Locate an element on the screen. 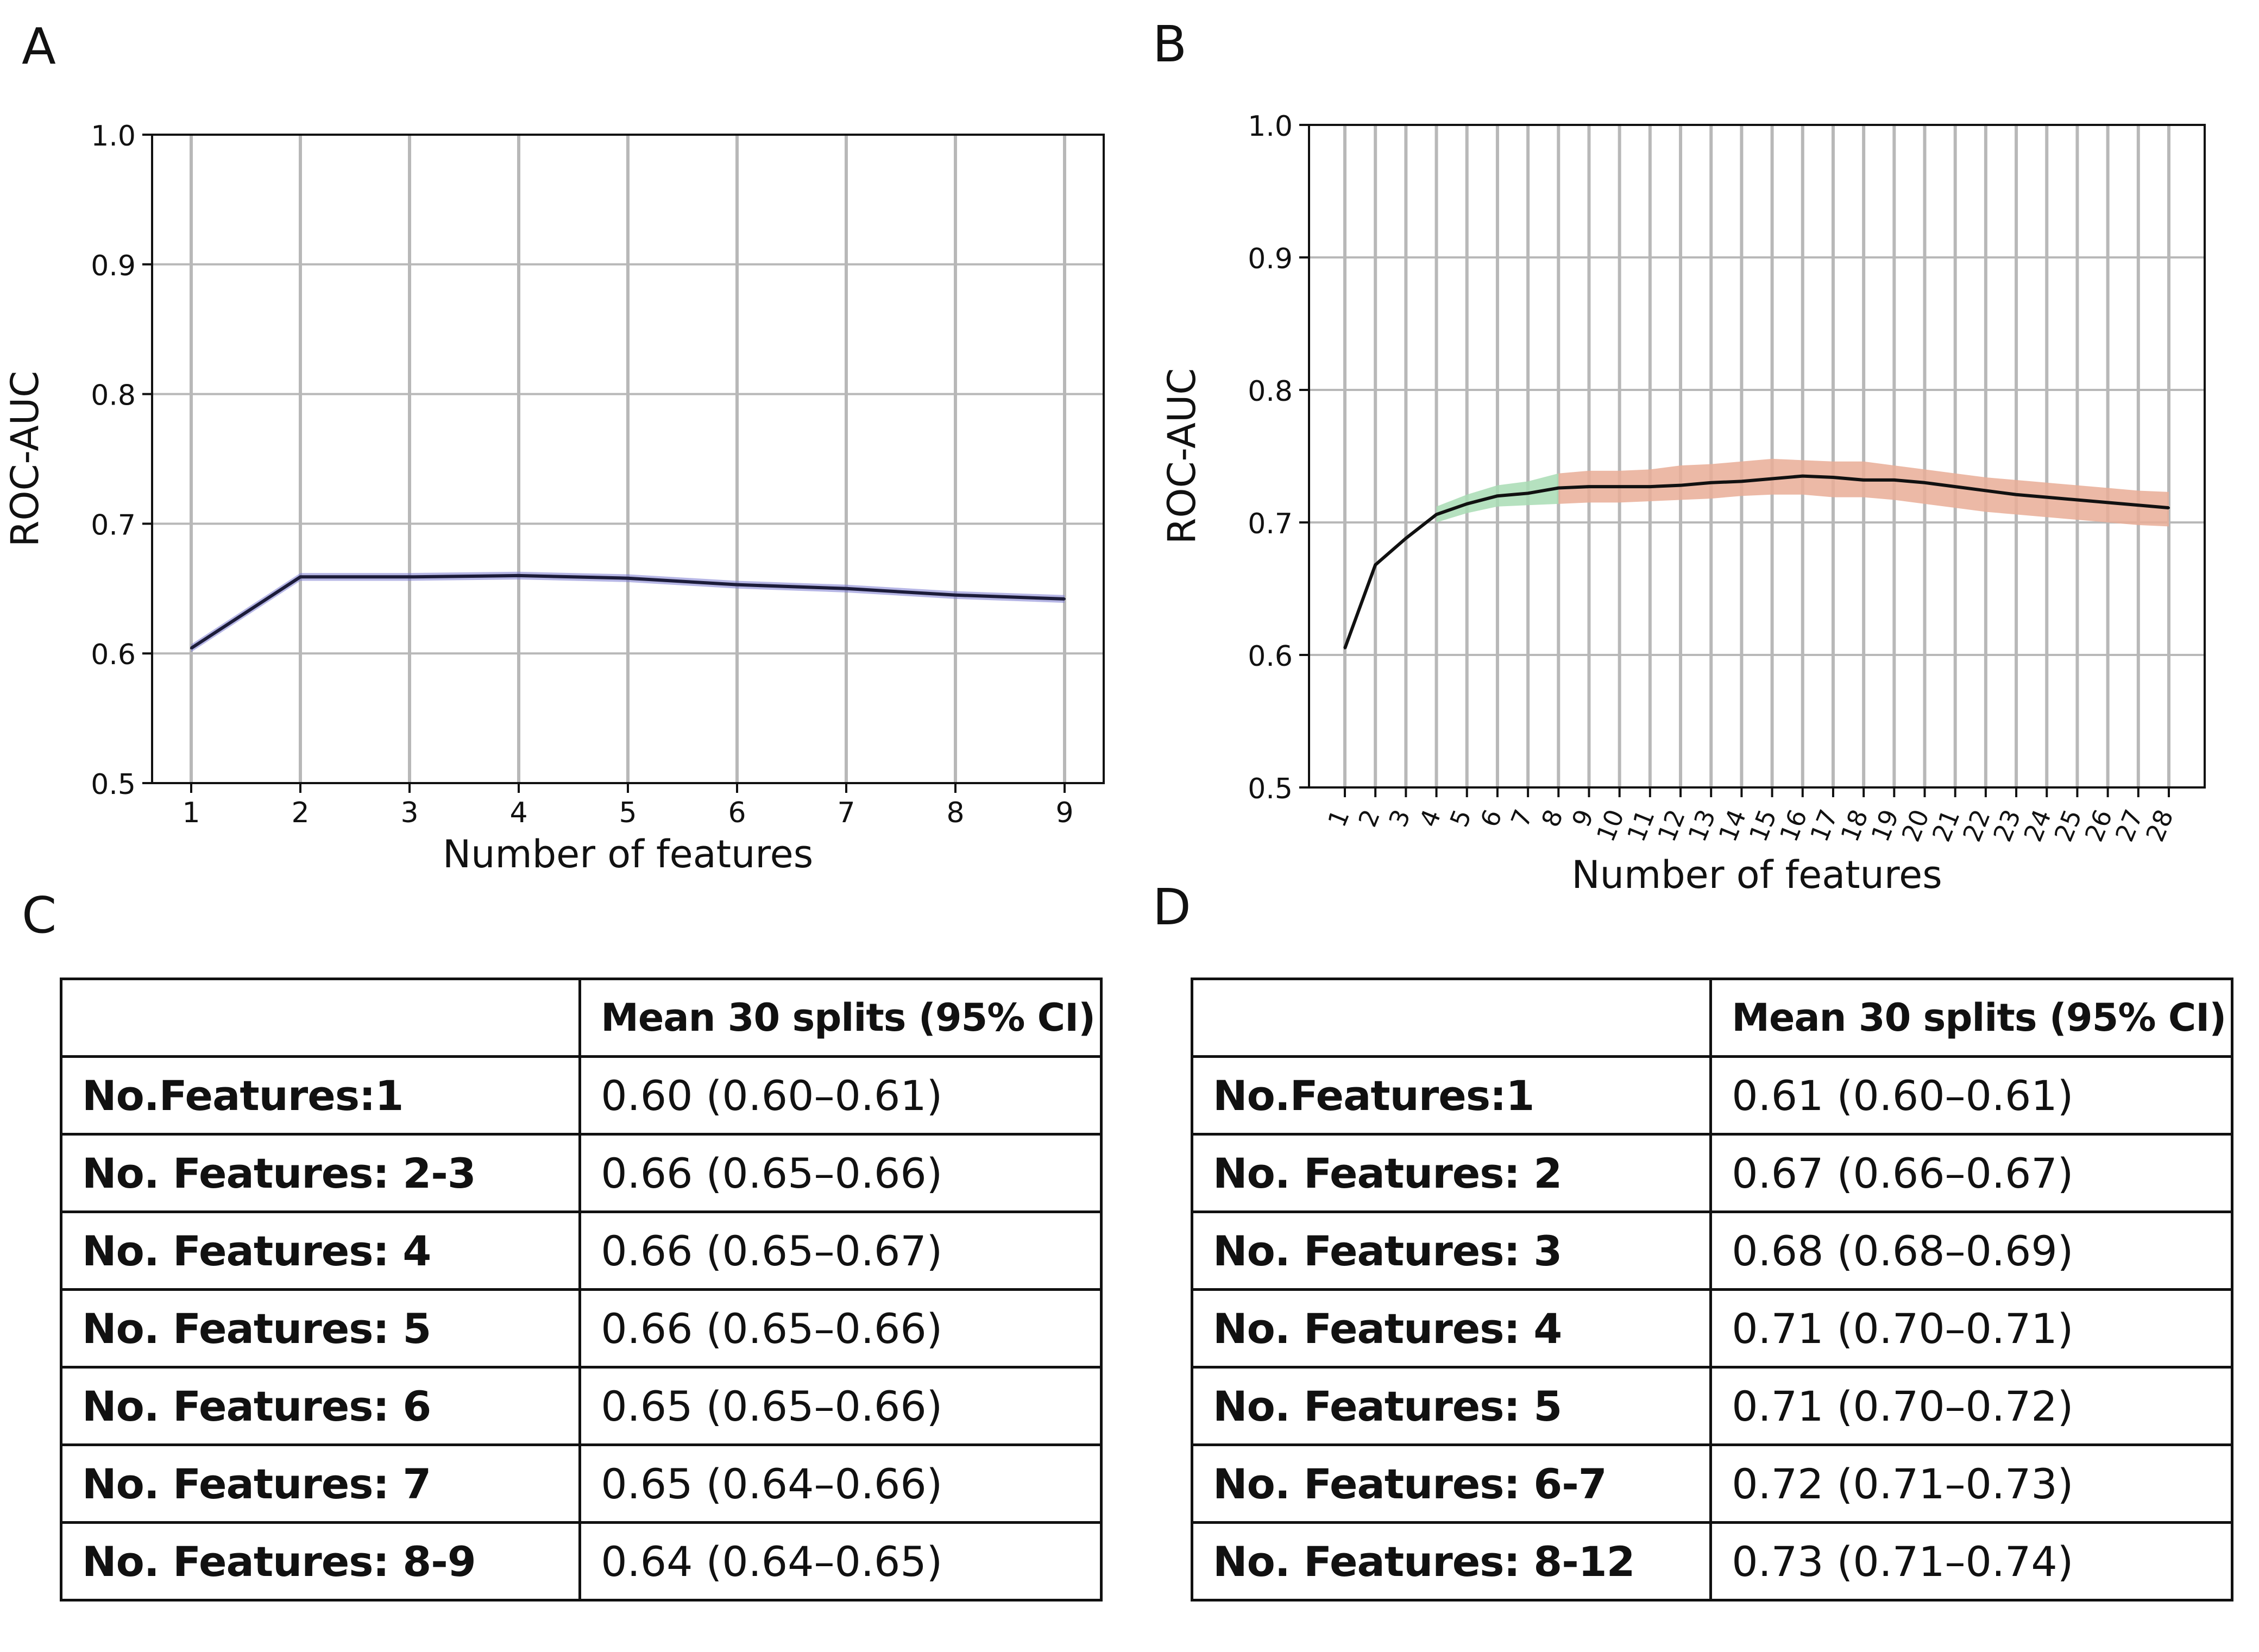  chart-a-y-axis-label: ROC-AUC is located at coordinates (25, 459).